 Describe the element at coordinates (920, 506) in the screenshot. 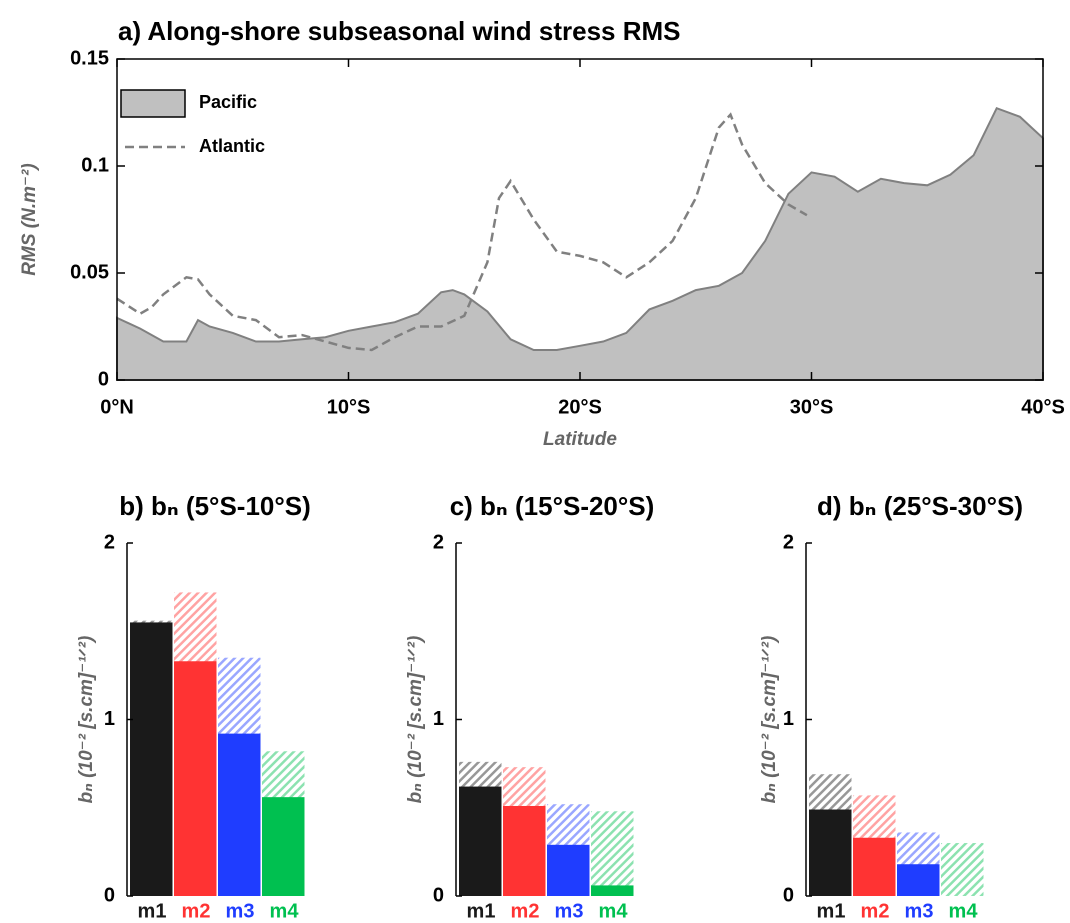

I see `chart-title: d) bₙ (25°S-30°S)` at that location.